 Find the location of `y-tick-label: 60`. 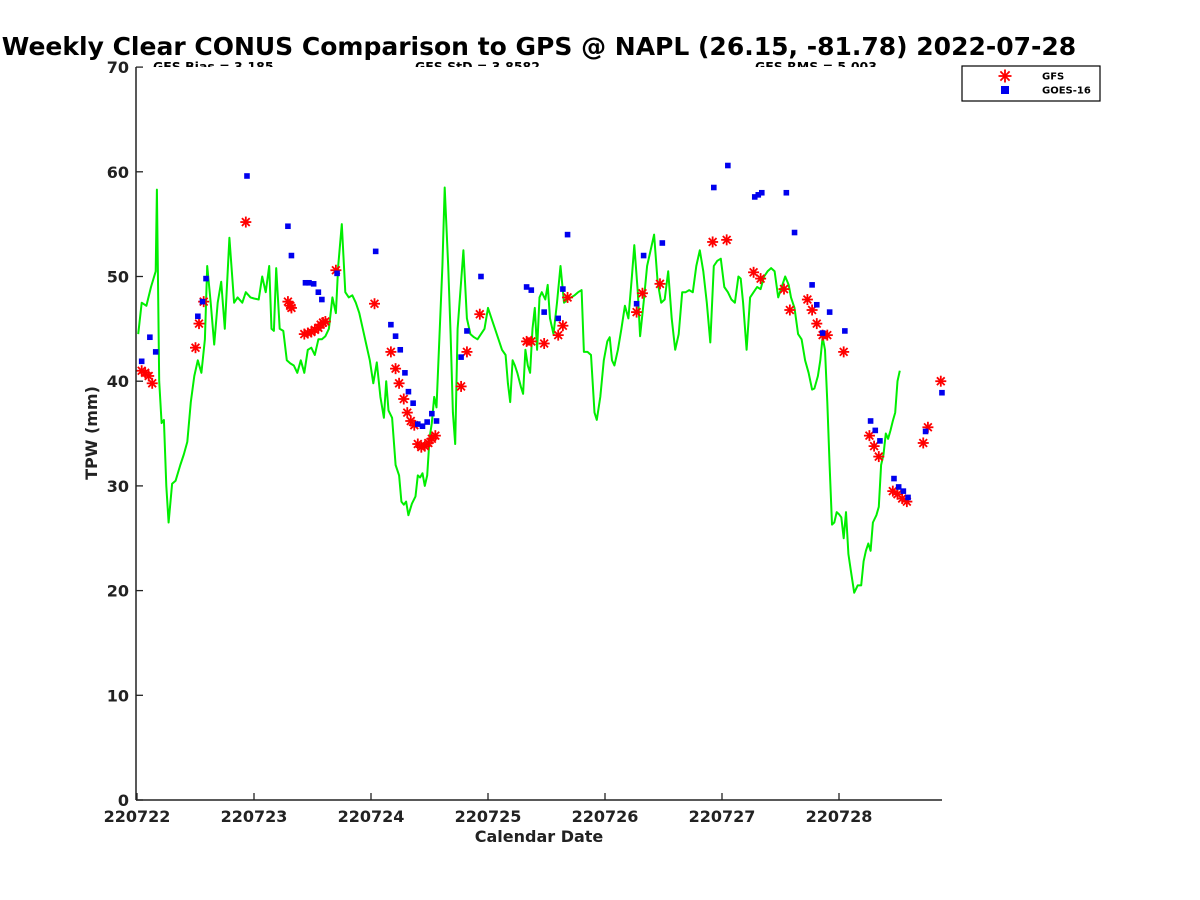

y-tick-label: 60 is located at coordinates (118, 172).